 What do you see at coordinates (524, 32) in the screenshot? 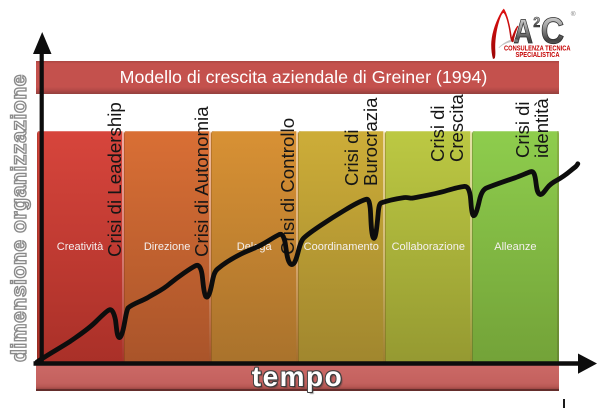
I see `svg-text: A` at bounding box center [524, 32].